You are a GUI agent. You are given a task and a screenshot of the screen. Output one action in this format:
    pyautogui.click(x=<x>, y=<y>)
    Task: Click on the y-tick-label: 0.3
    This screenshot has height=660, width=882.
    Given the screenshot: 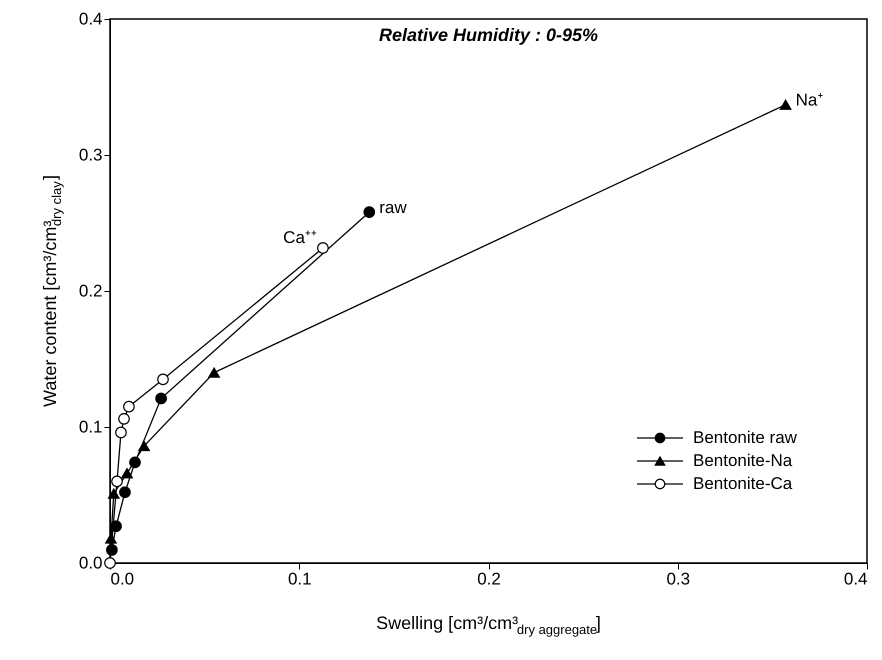 What is the action you would take?
    pyautogui.click(x=90, y=155)
    